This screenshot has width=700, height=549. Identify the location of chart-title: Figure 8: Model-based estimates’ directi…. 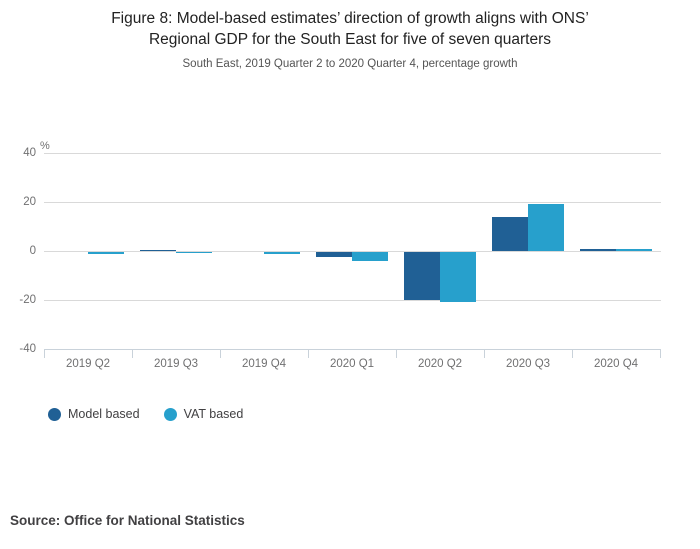
(350, 29).